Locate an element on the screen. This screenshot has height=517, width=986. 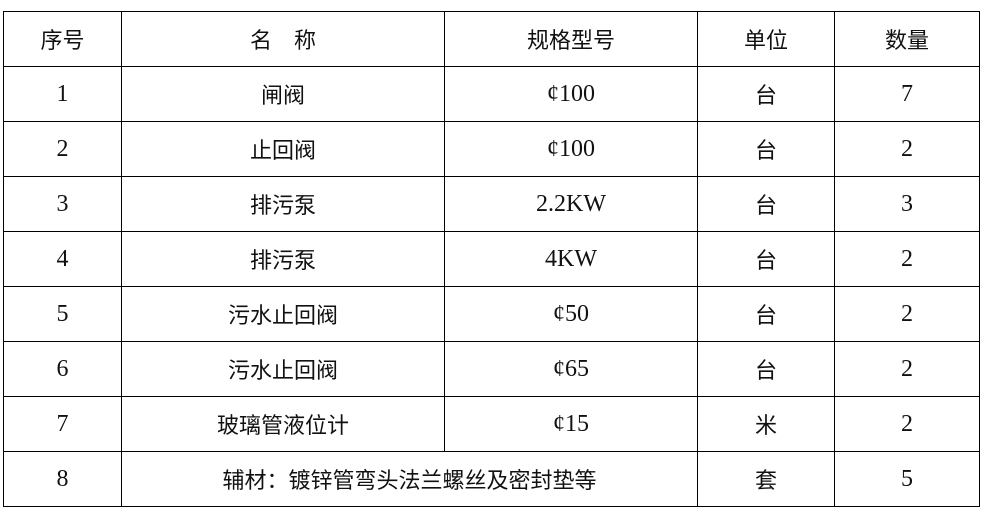
cell-spec: ¢15 is located at coordinates (571, 424).